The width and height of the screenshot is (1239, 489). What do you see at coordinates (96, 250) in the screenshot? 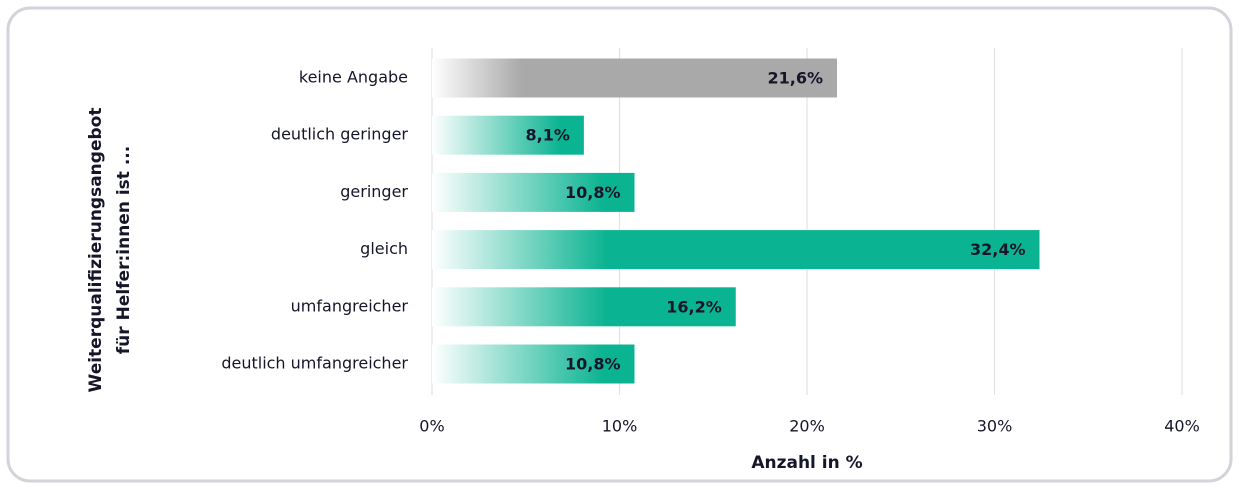
I see `y-axis-title-line: Weiterqualifizierungsangebot` at bounding box center [96, 250].